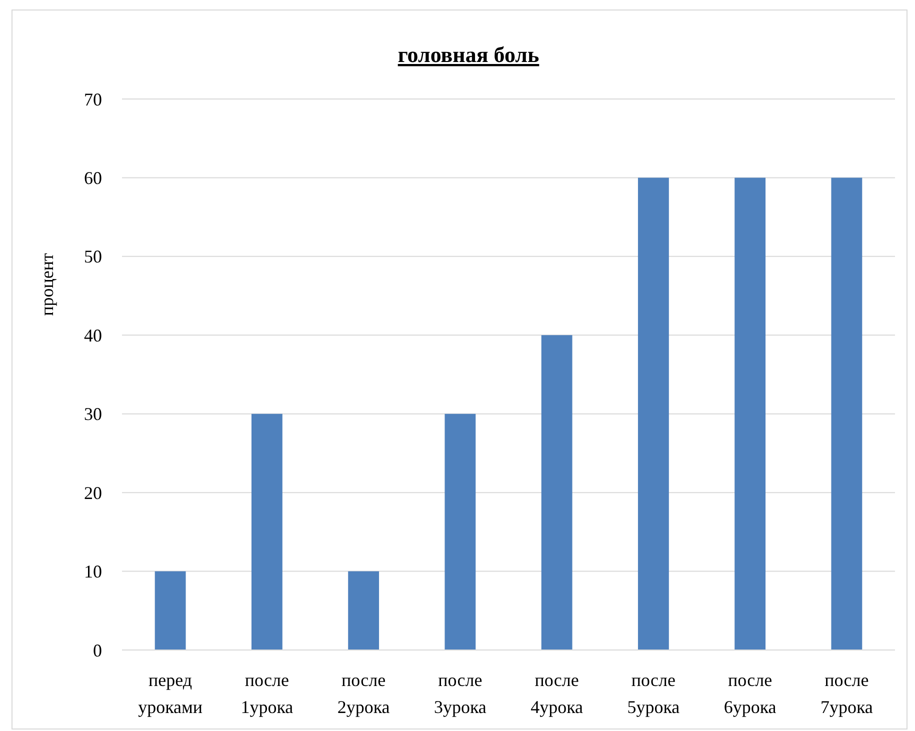  I want to click on x-tick-label: после 7урока, so click(846, 693).